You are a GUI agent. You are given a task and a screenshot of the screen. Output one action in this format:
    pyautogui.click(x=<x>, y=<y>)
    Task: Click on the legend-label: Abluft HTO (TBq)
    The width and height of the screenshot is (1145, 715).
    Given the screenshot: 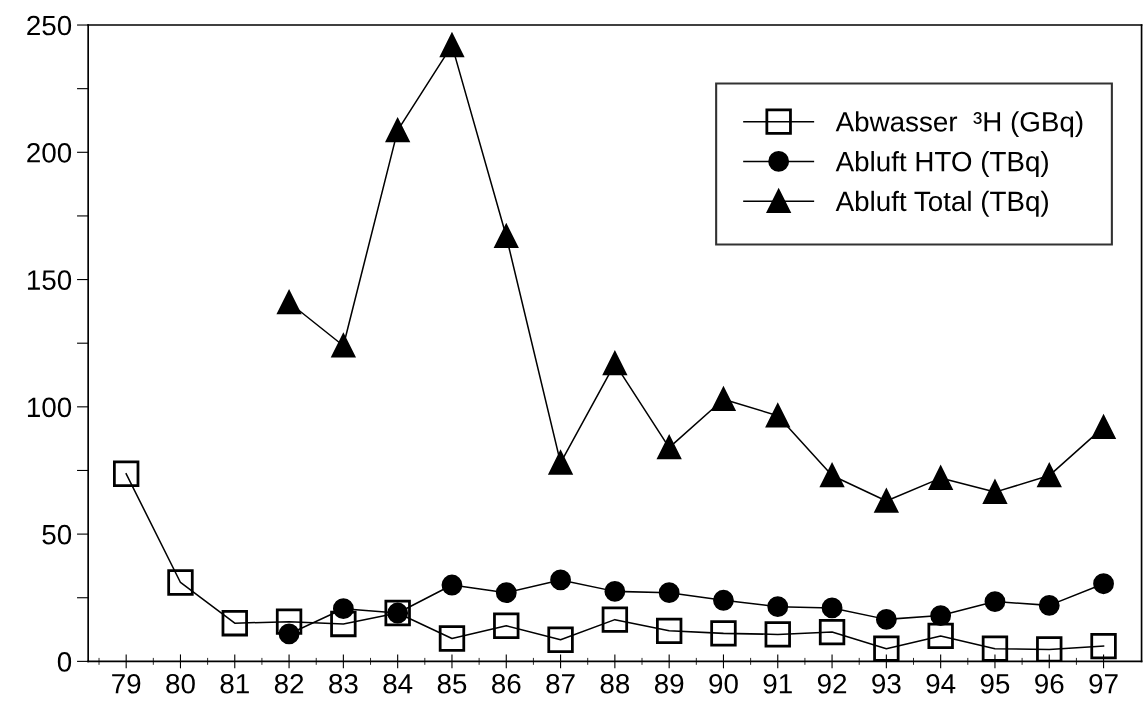 What is the action you would take?
    pyautogui.click(x=941, y=164)
    